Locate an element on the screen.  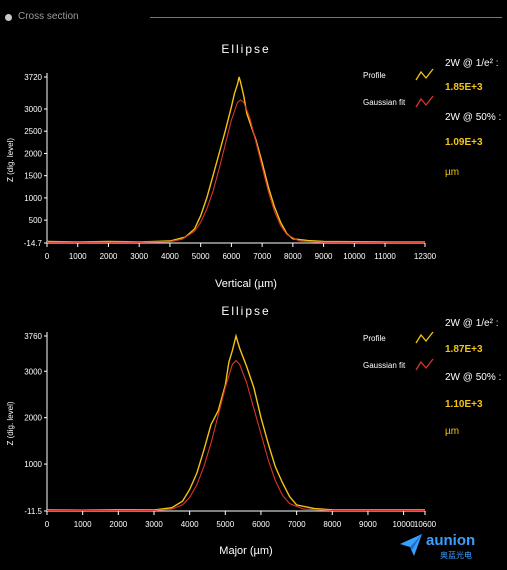
brand-logo: aunion 奥蓝光电 is located at coordinates (448, 547).